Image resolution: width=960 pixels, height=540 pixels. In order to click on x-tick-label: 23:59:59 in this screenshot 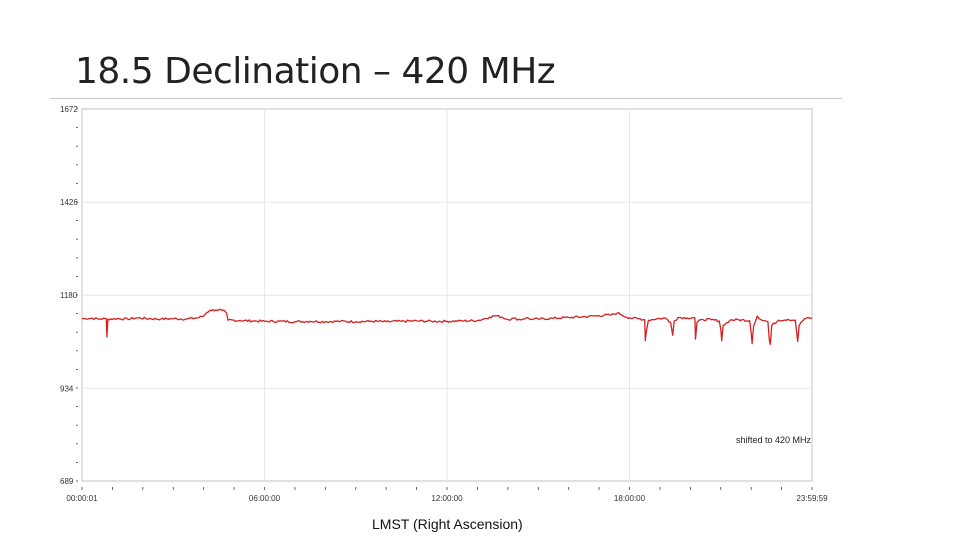, I will do `click(812, 498)`.